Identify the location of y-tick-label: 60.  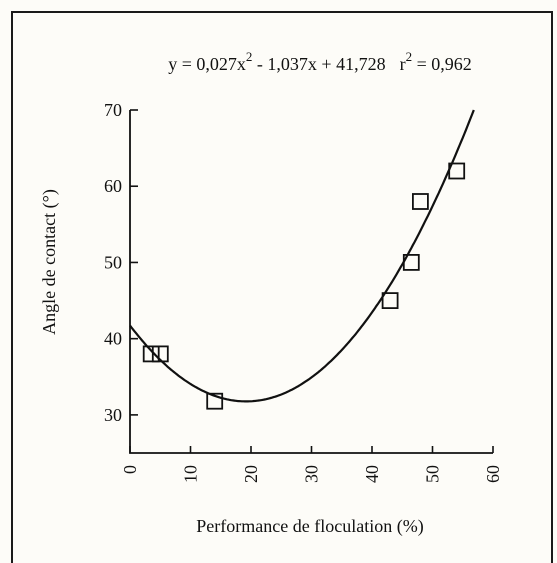
(113, 186).